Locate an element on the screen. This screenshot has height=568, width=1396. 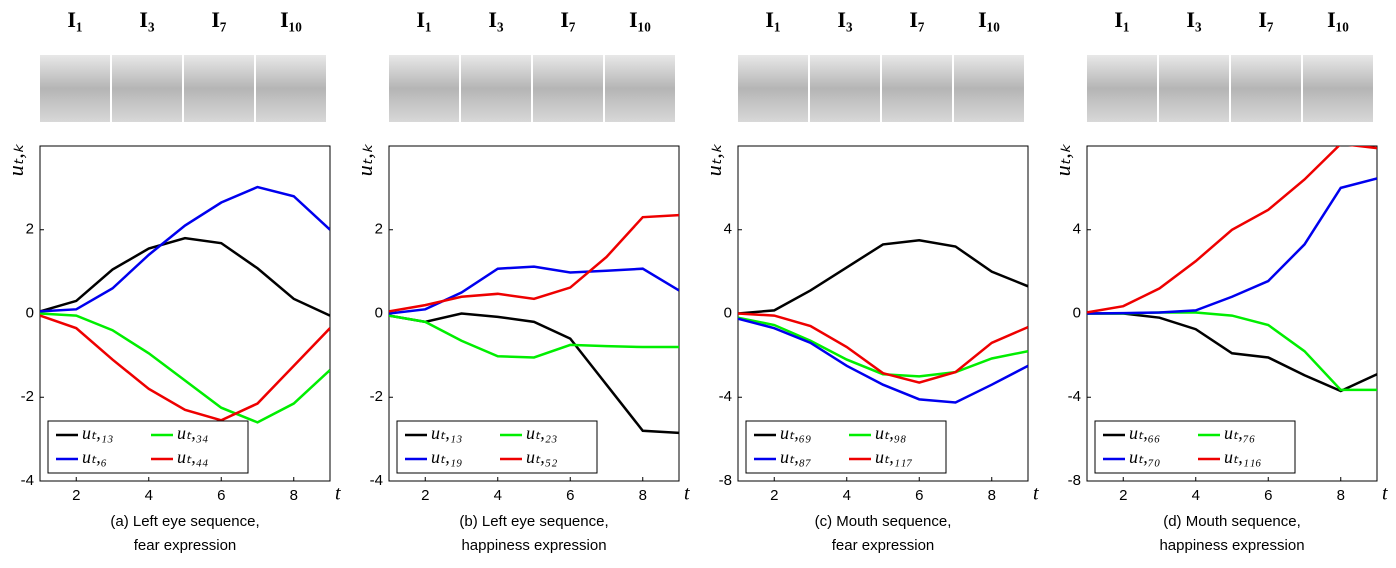
legend-label: uₜ,₇₆ is located at coordinates (1239, 433).